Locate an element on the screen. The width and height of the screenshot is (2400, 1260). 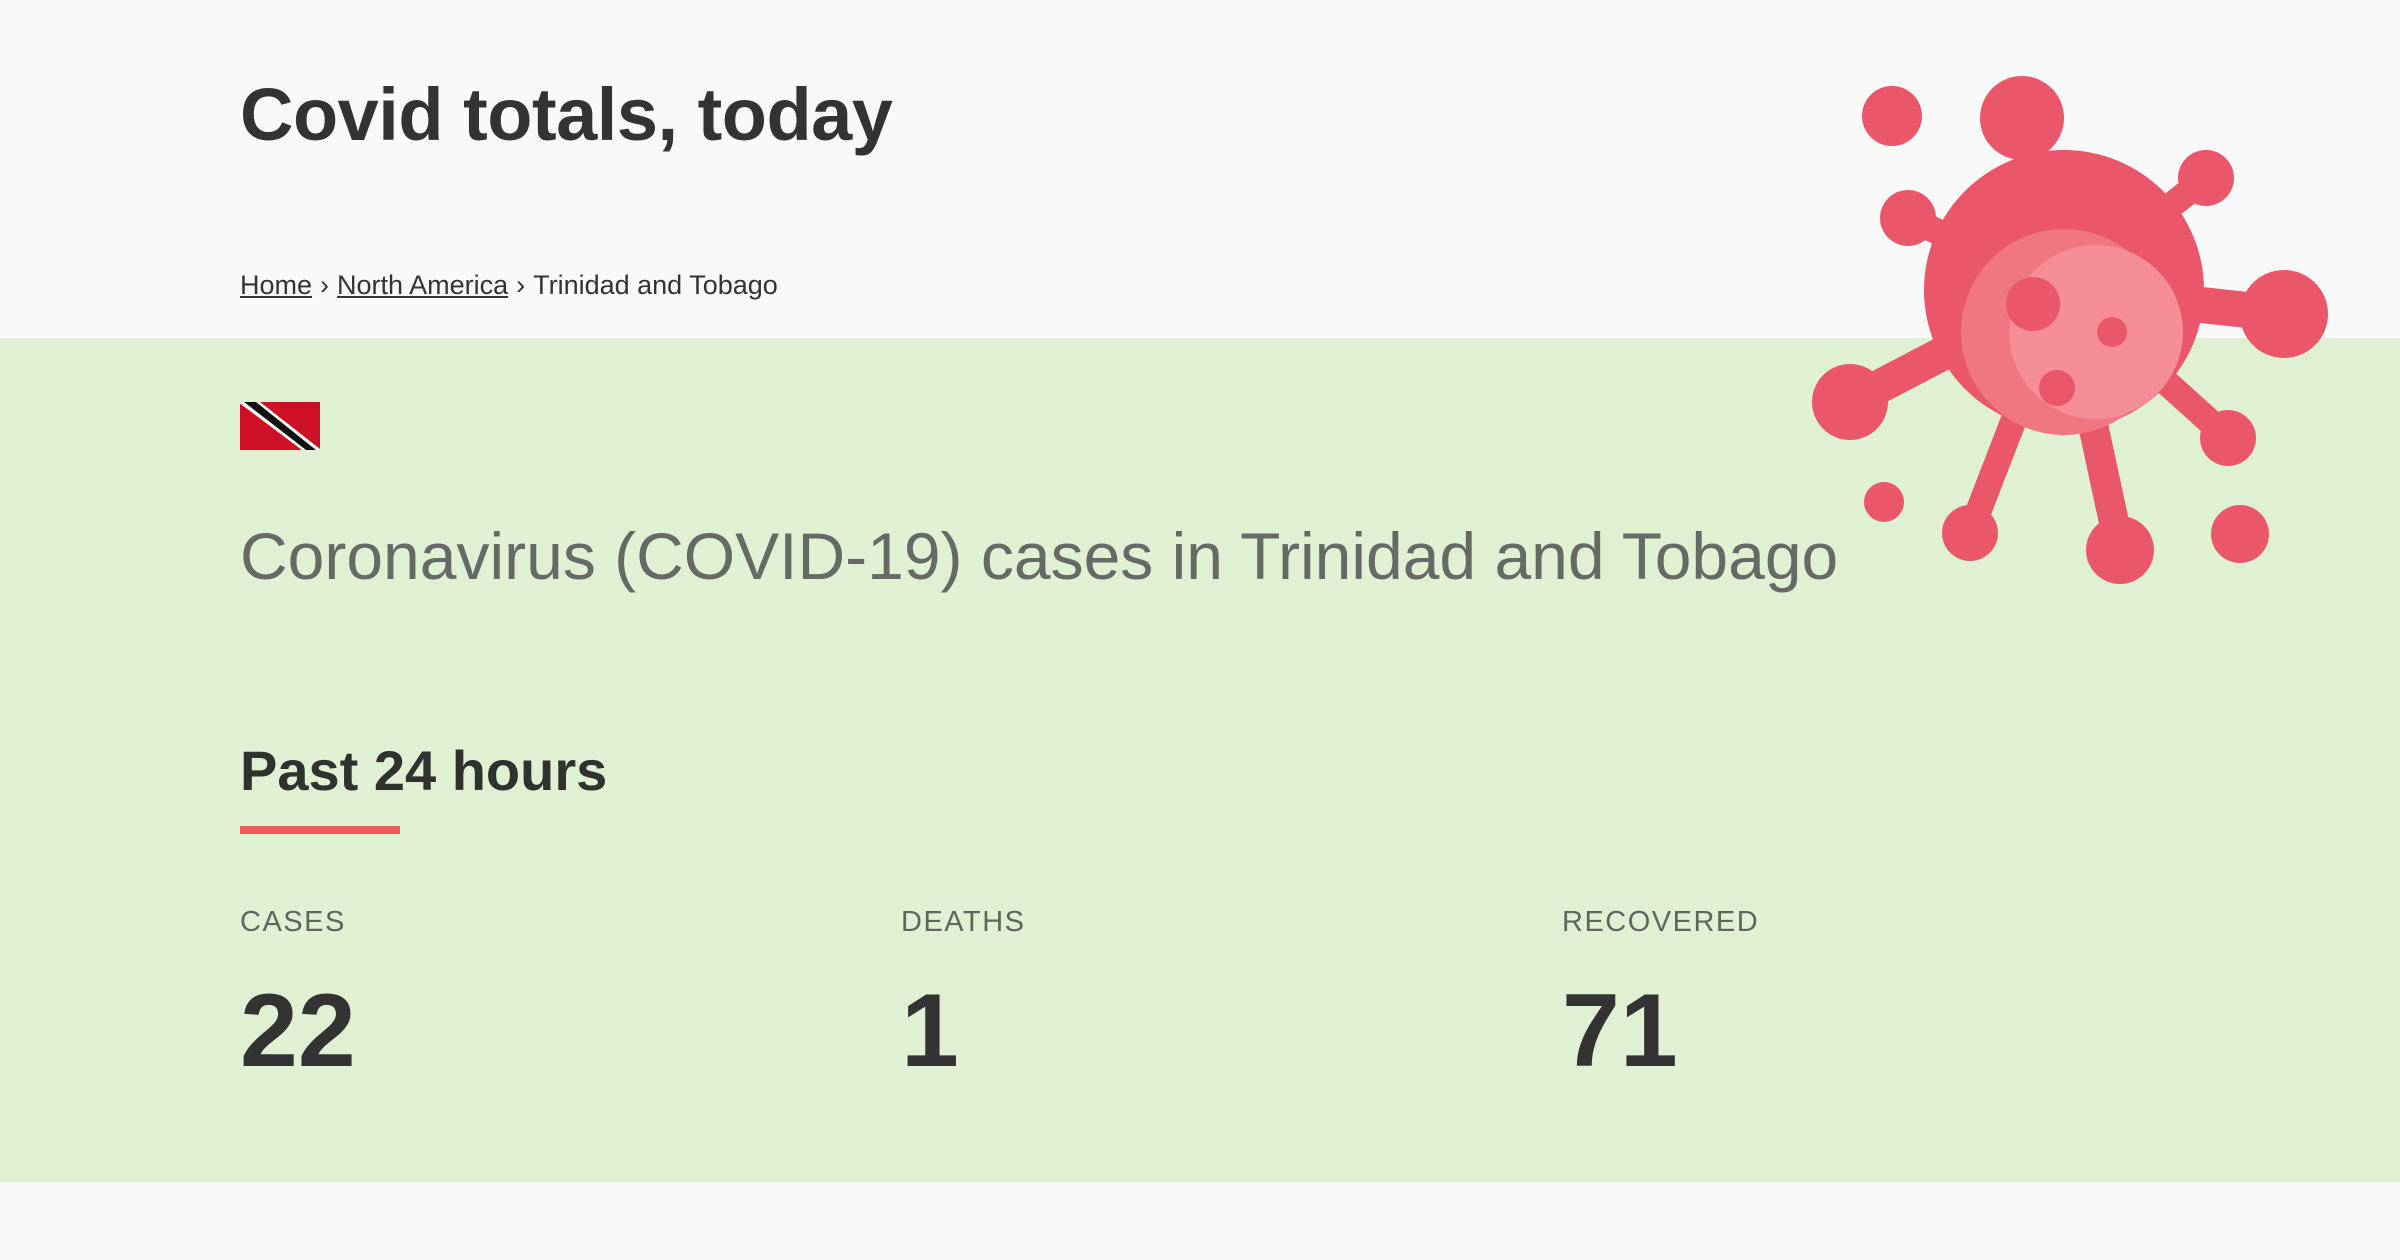
stat-label: DEATHS is located at coordinates (963, 922).